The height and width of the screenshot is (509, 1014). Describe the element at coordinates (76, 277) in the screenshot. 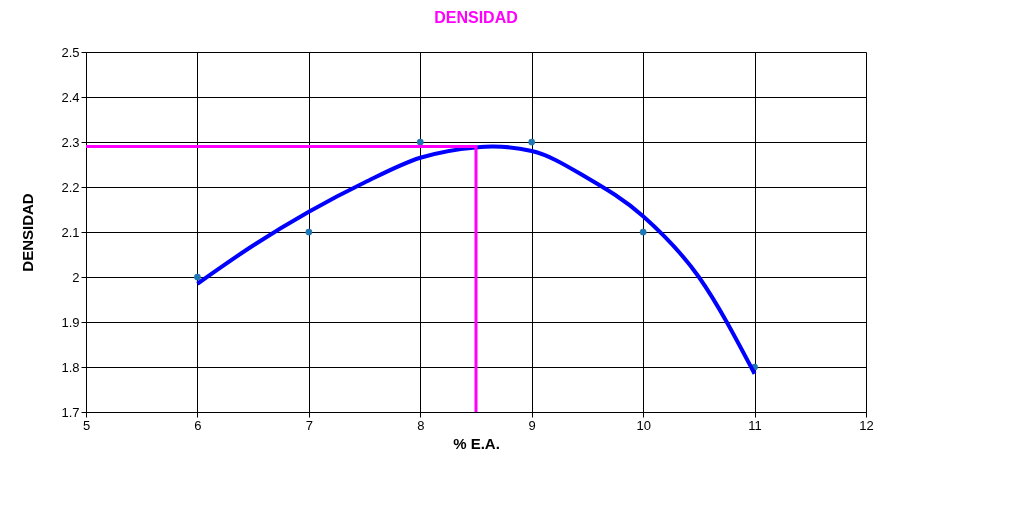

I see `y-tick-label: 2` at that location.